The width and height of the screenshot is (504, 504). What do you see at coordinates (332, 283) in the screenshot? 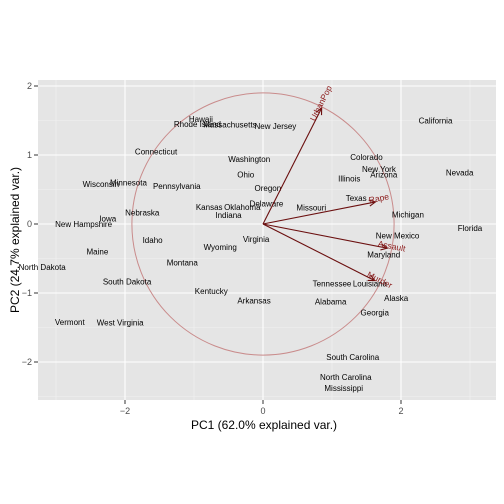
I see `state-label-tennessee: Tennessee` at bounding box center [332, 283].